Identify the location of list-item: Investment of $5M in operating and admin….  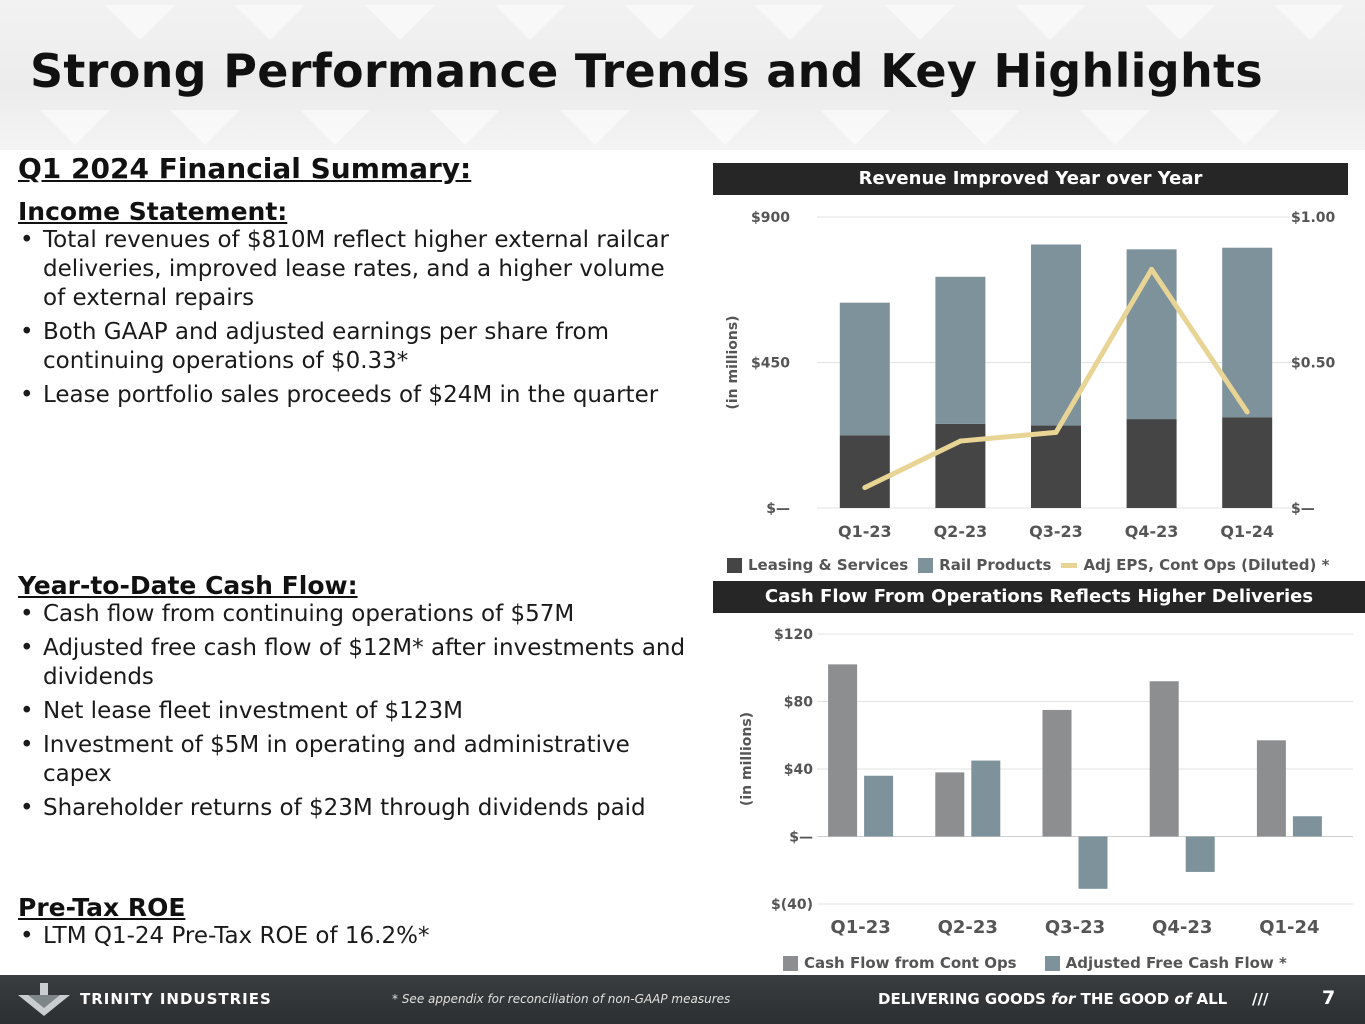
(353, 760).